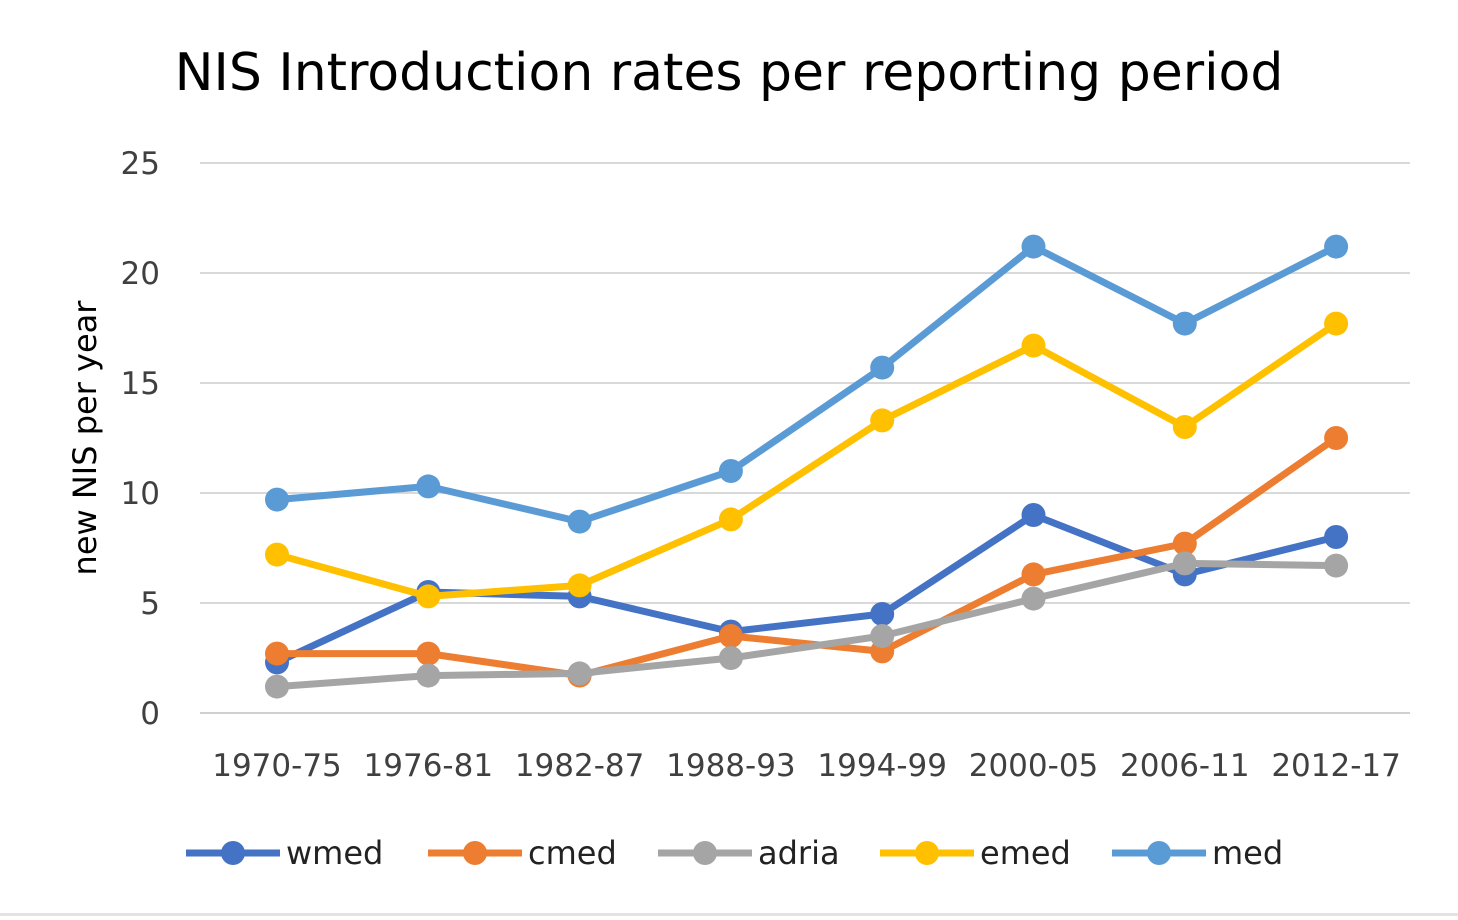  I want to click on legend-item-wmed: wmed, so click(284, 853).